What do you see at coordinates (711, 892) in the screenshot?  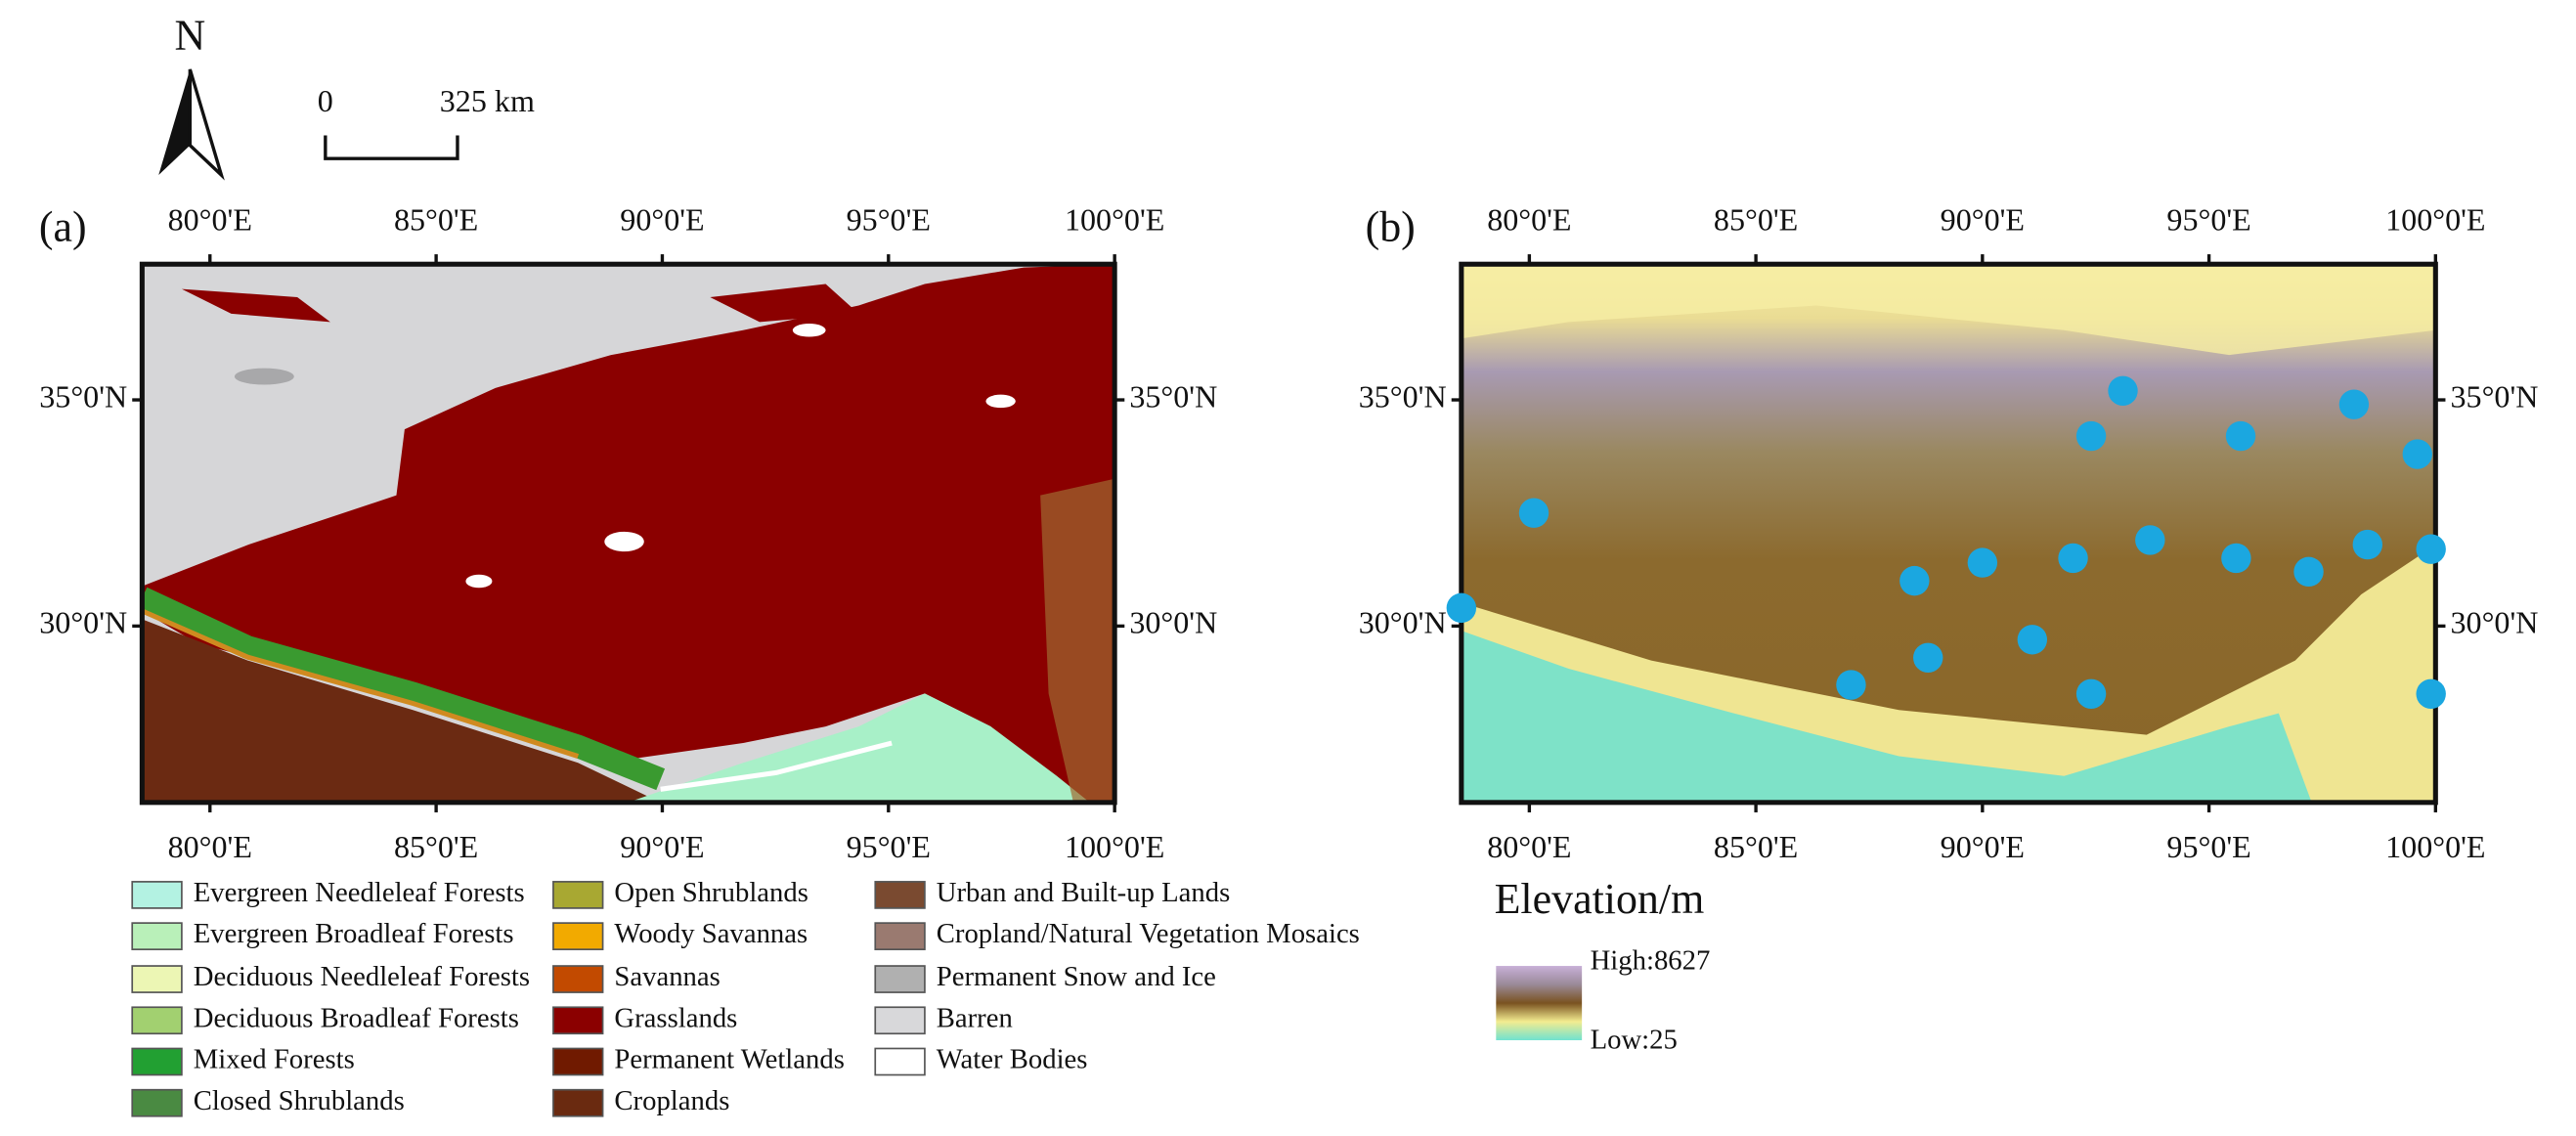 I see `legend-label: Open Shrublands` at bounding box center [711, 892].